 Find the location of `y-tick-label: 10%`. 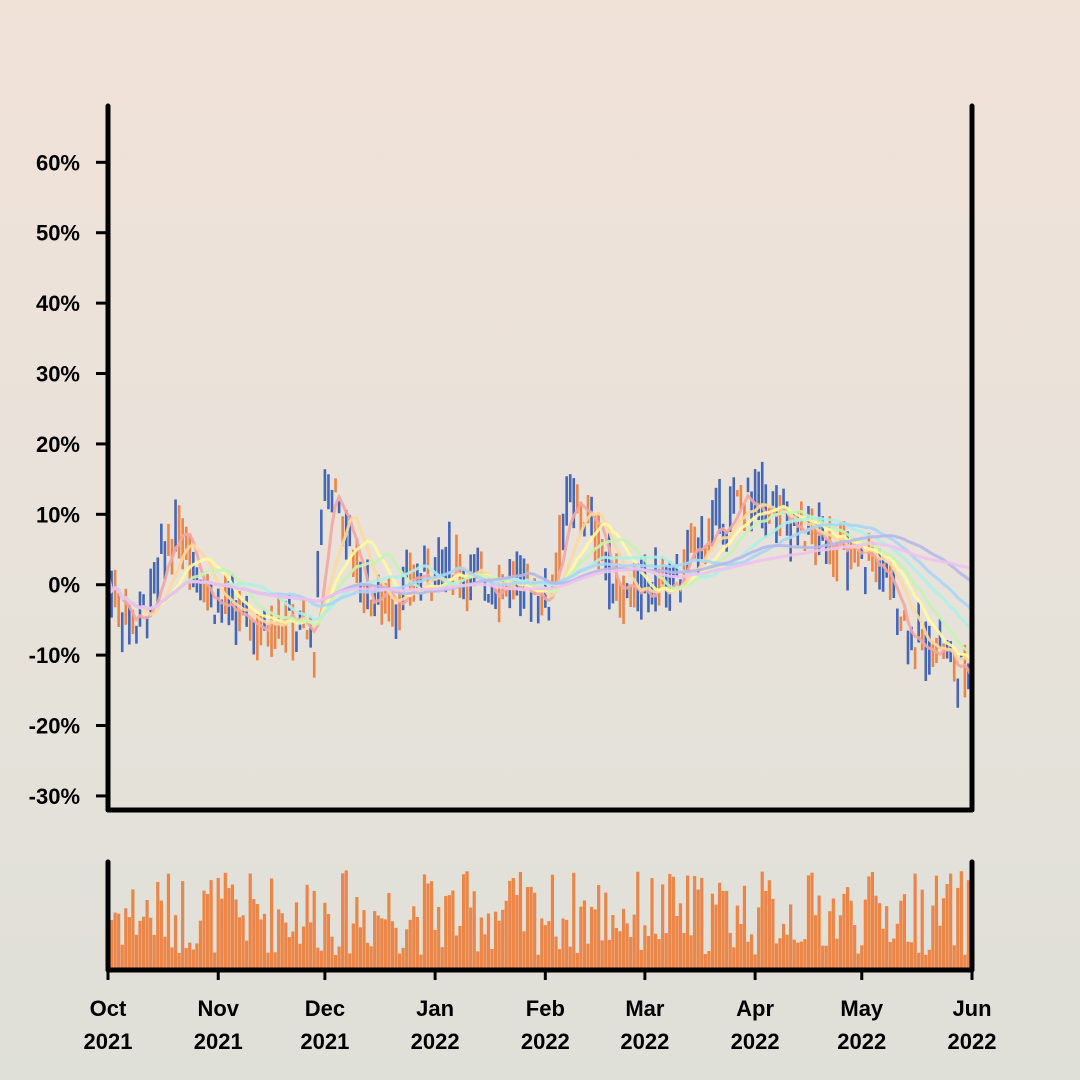

y-tick-label: 10% is located at coordinates (58, 514).